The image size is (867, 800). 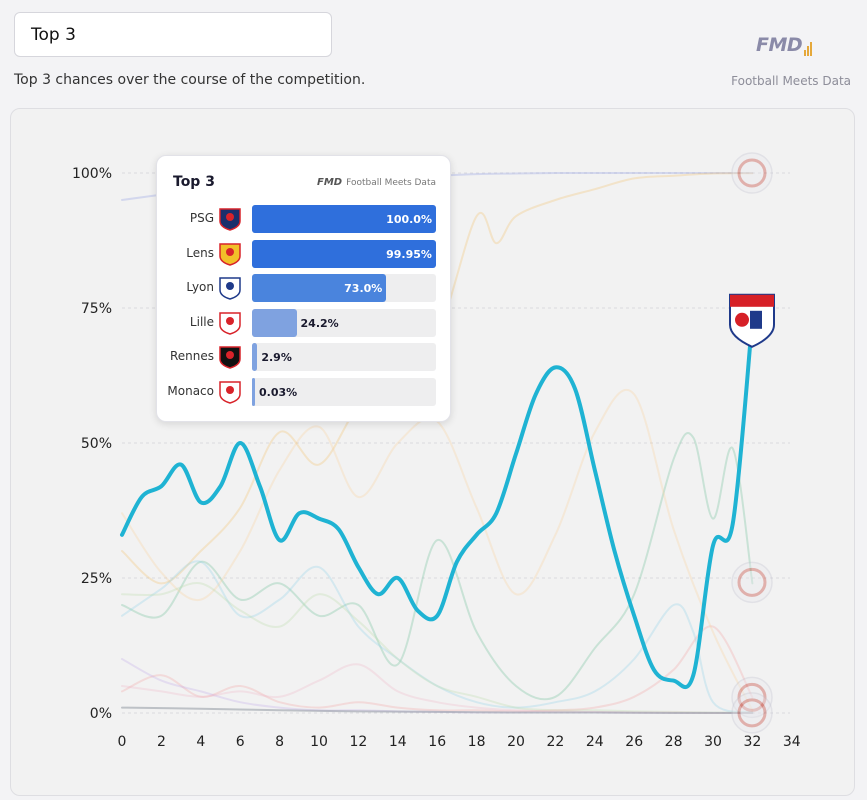 What do you see at coordinates (398, 742) in the screenshot?
I see `x-tick-label: 14` at bounding box center [398, 742].